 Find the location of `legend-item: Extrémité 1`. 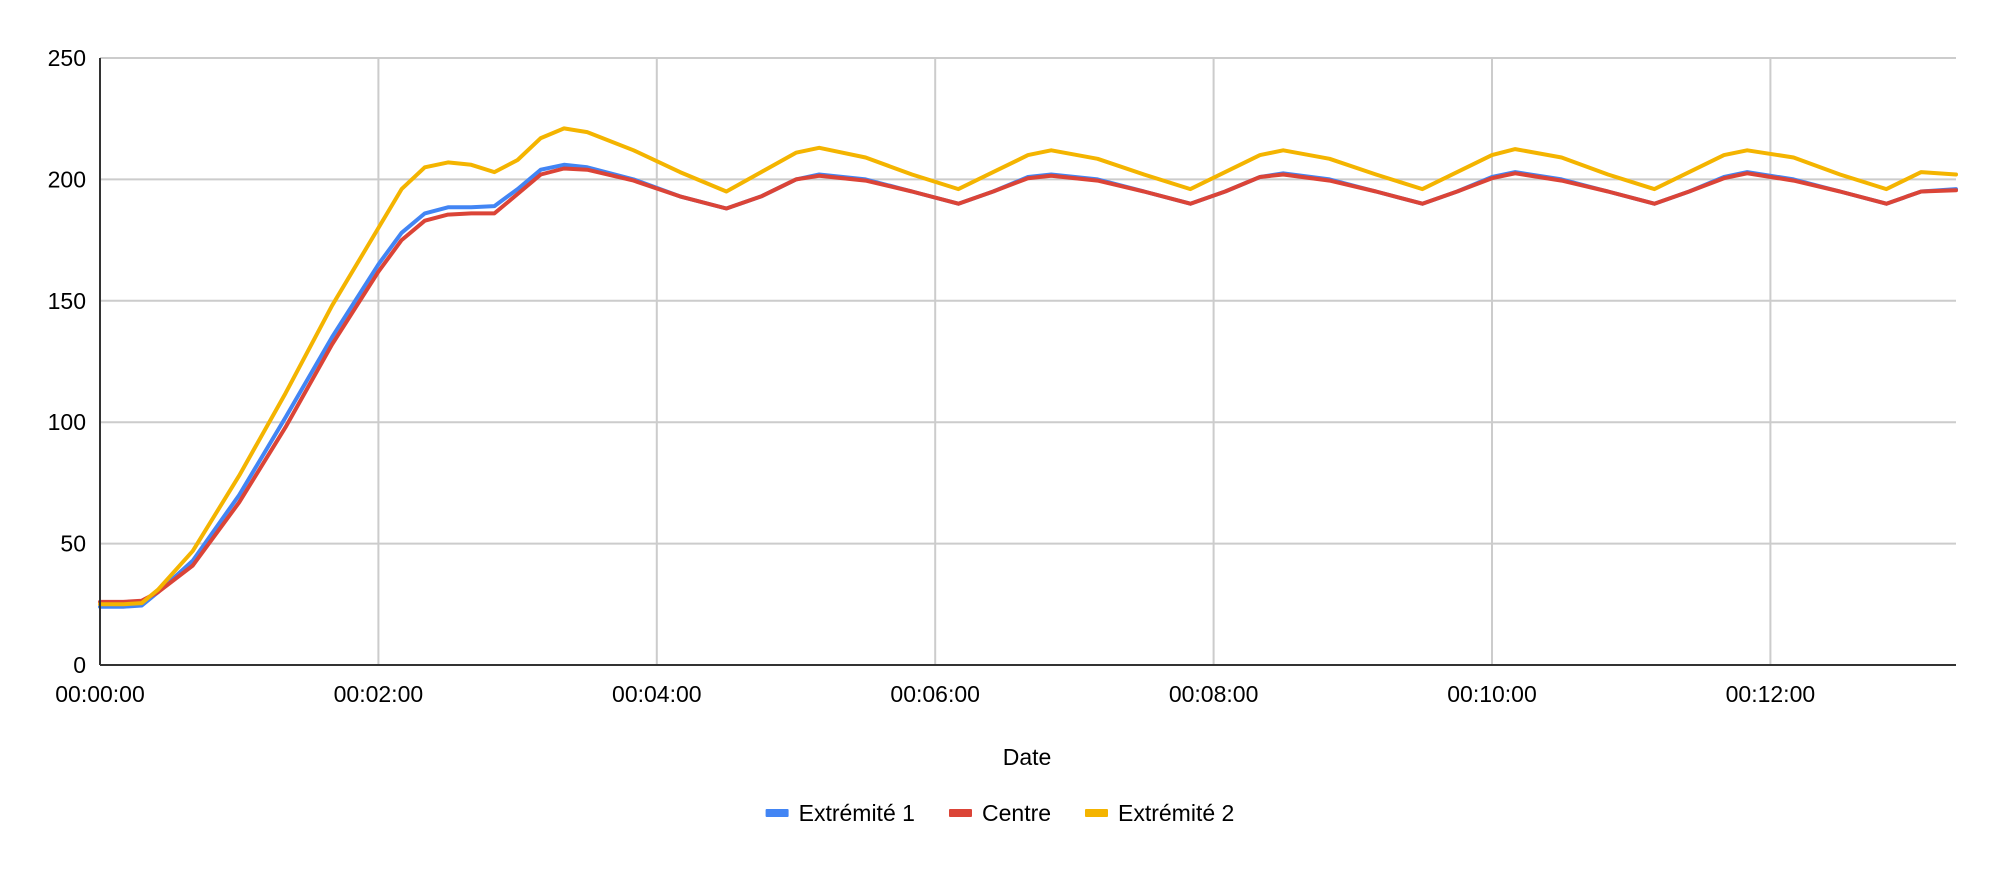

legend-item: Extrémité 1 is located at coordinates (840, 813).